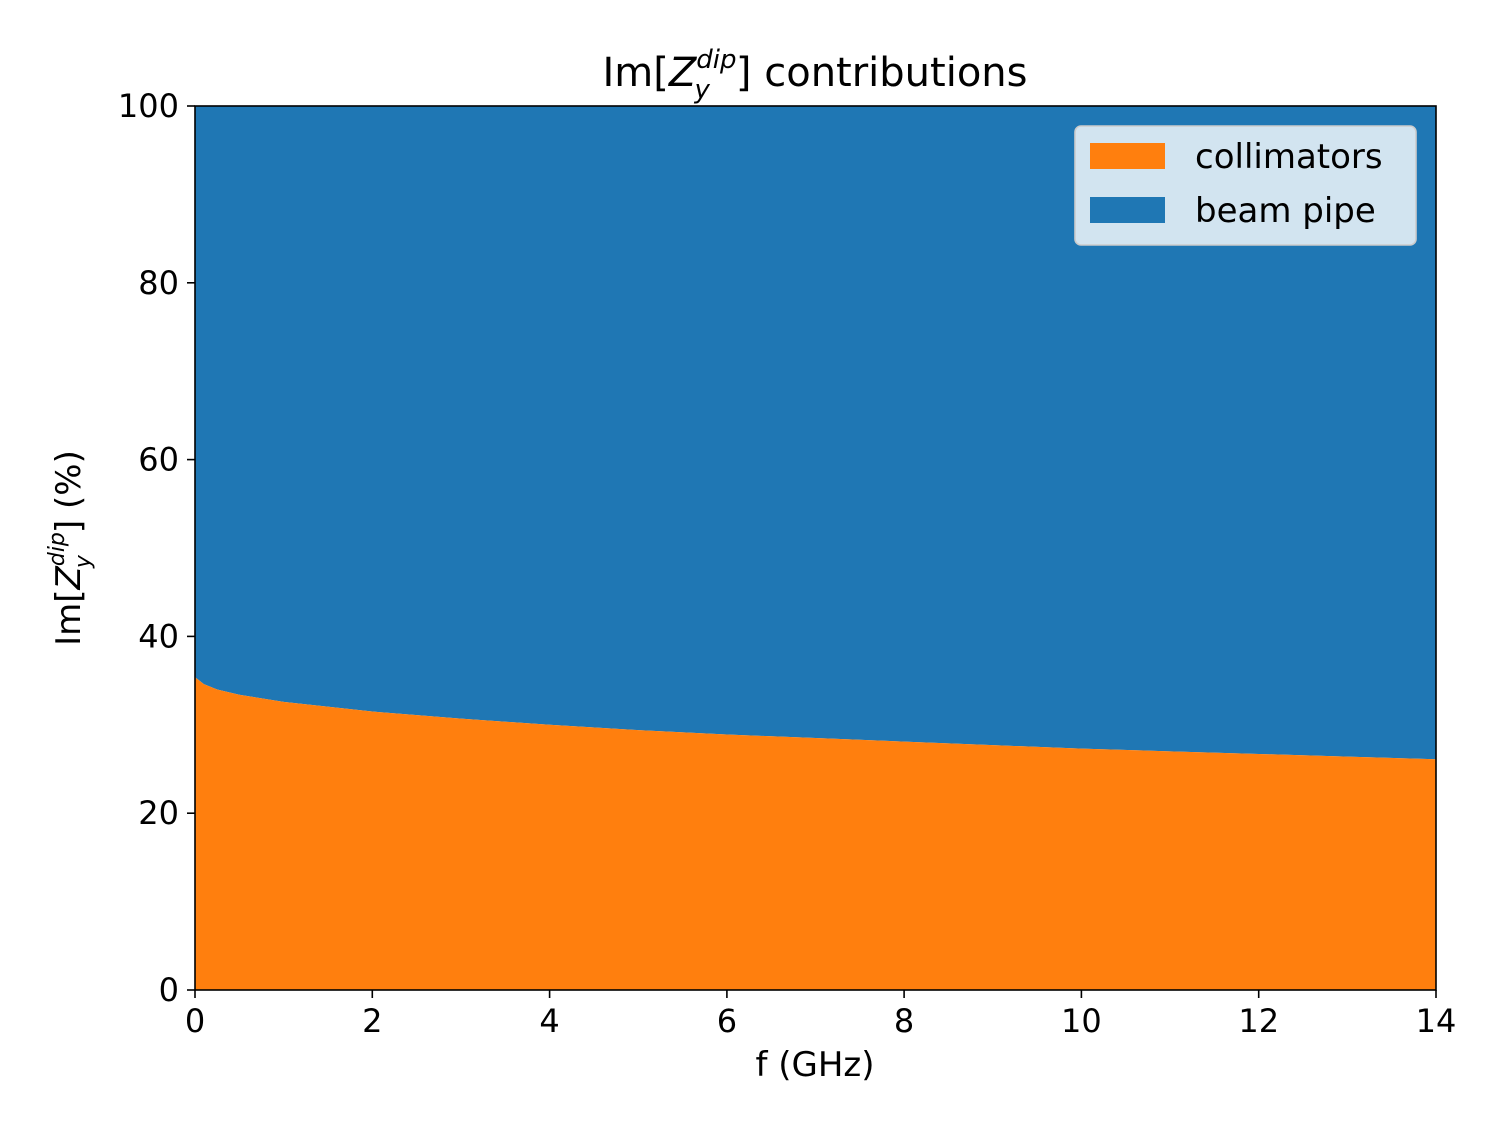  What do you see at coordinates (148, 106) in the screenshot?
I see `y-tick-label: 100` at bounding box center [148, 106].